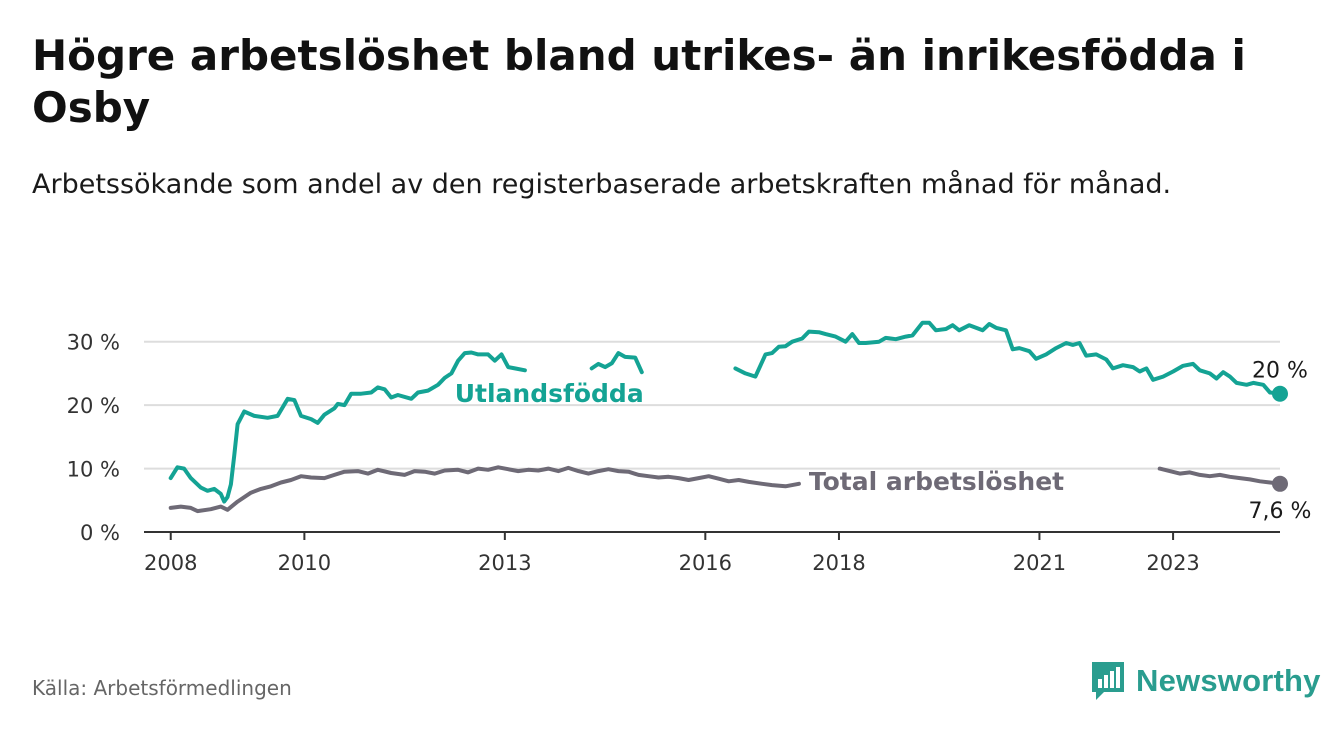 The image size is (1340, 734). I want to click on source-note: Källa: Arbetsförmedlingen, so click(162, 688).